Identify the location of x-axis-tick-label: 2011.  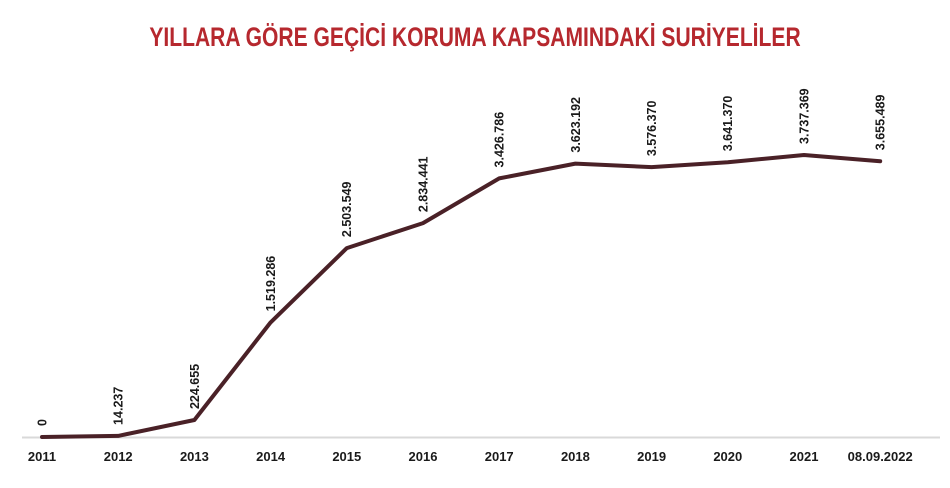
(42, 456).